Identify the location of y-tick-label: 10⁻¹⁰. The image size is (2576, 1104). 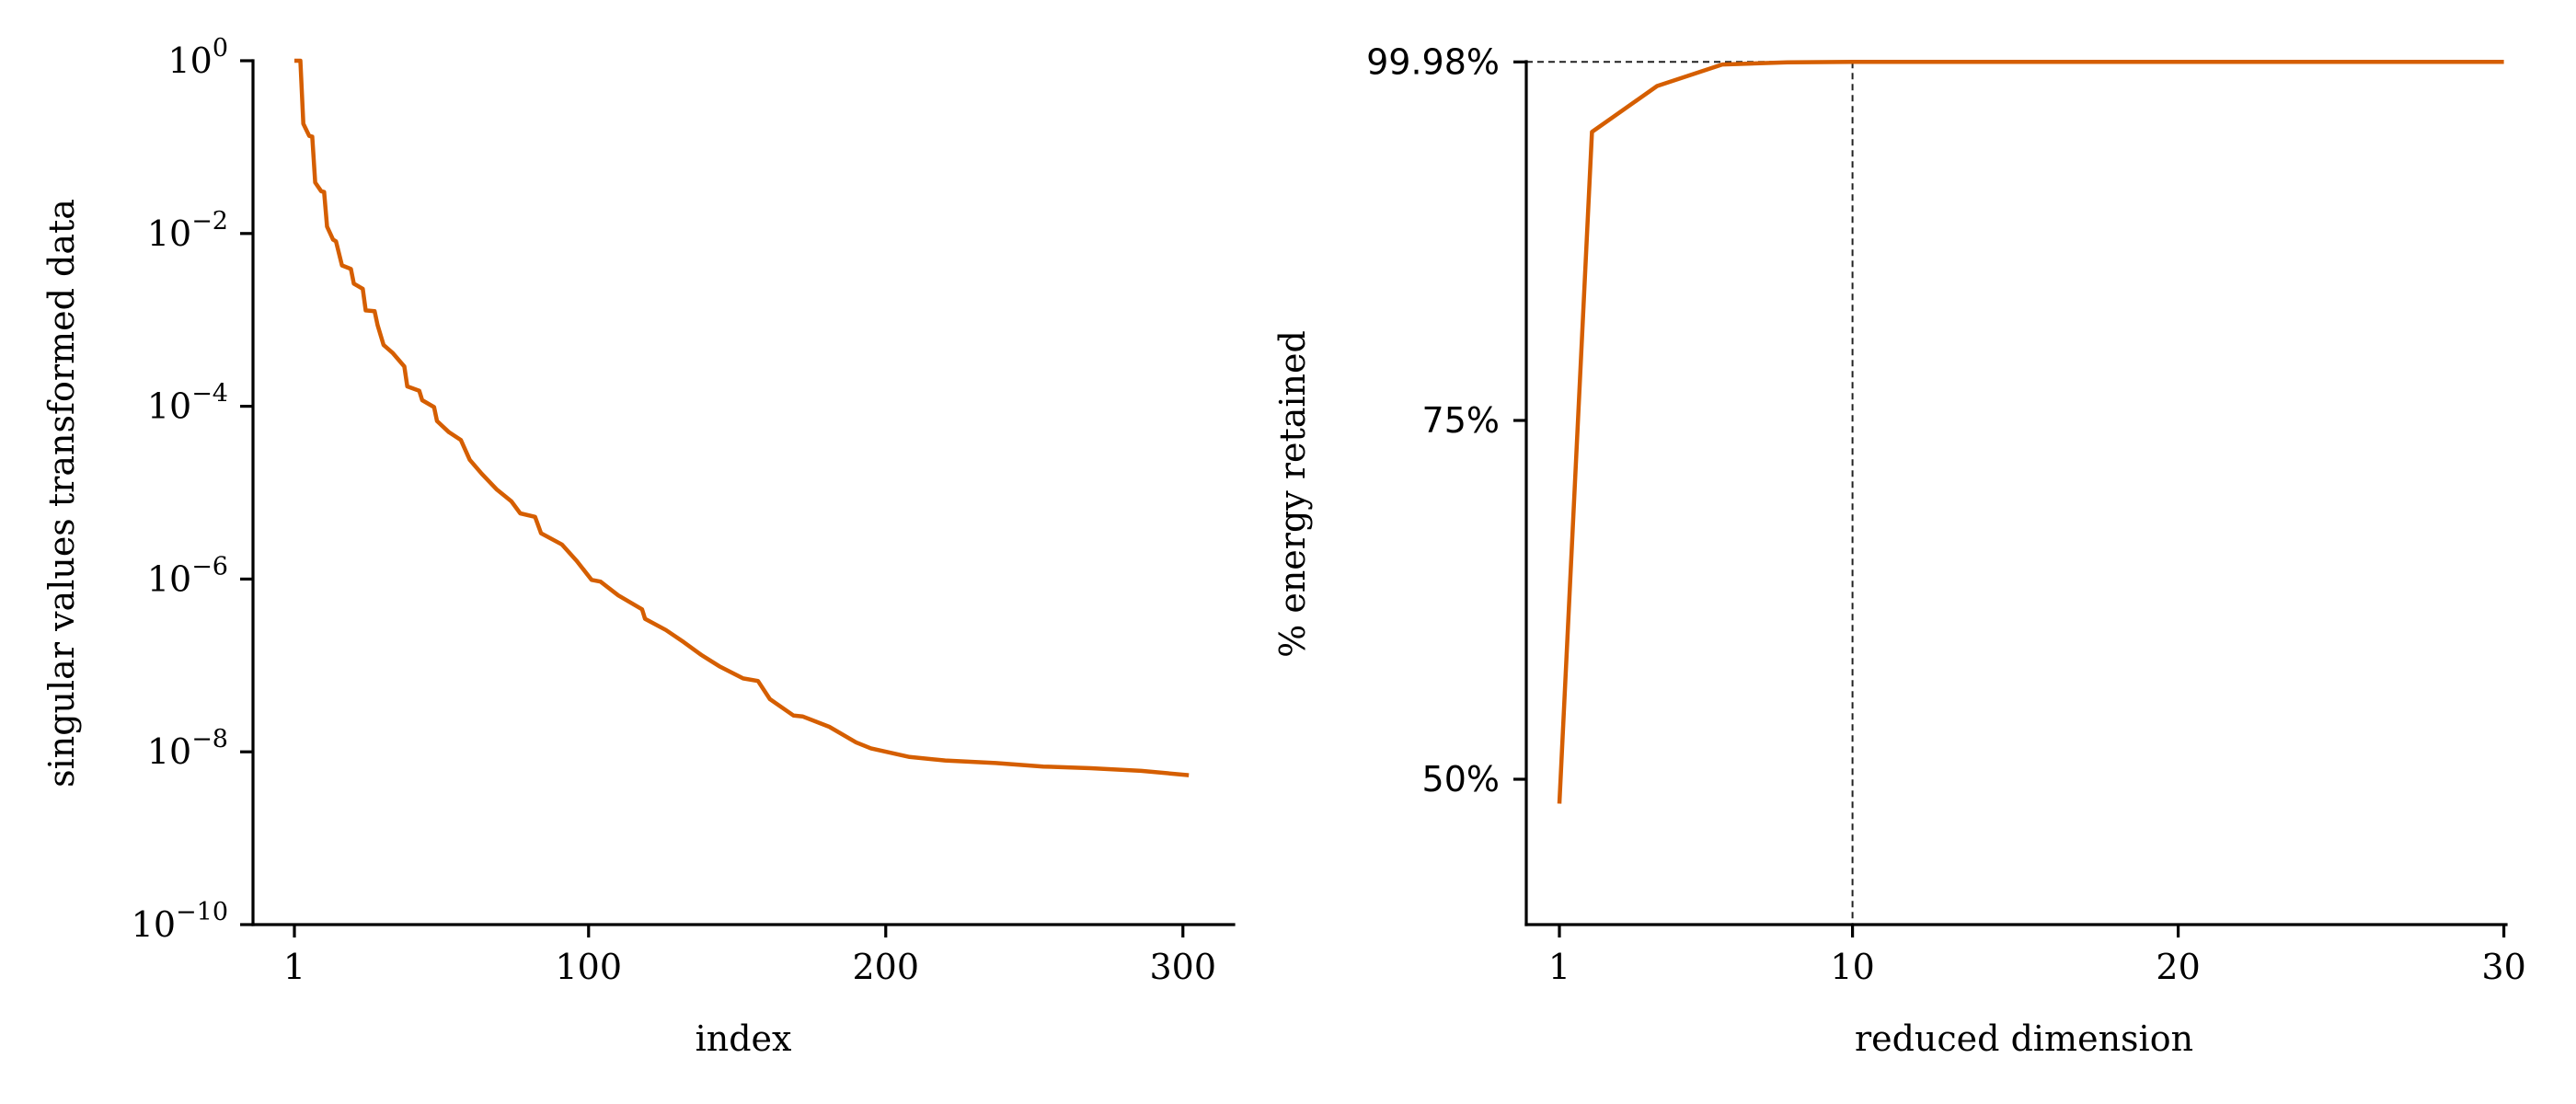
(180, 921).